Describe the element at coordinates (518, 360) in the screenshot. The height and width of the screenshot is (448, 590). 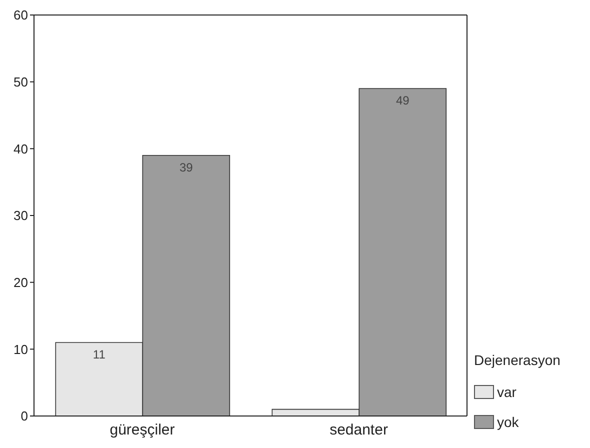
I see `legend-title: Dejenerasyon` at that location.